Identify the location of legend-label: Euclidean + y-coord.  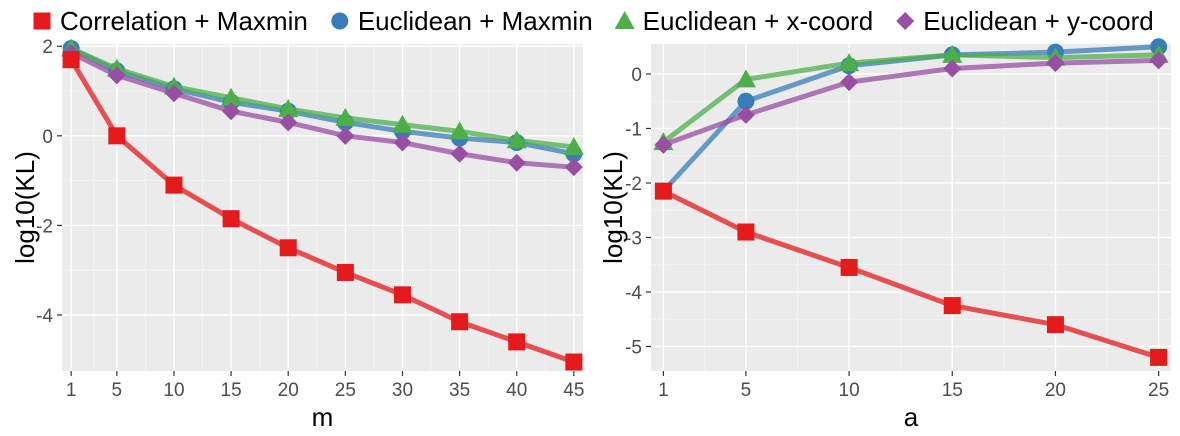
(1038, 21).